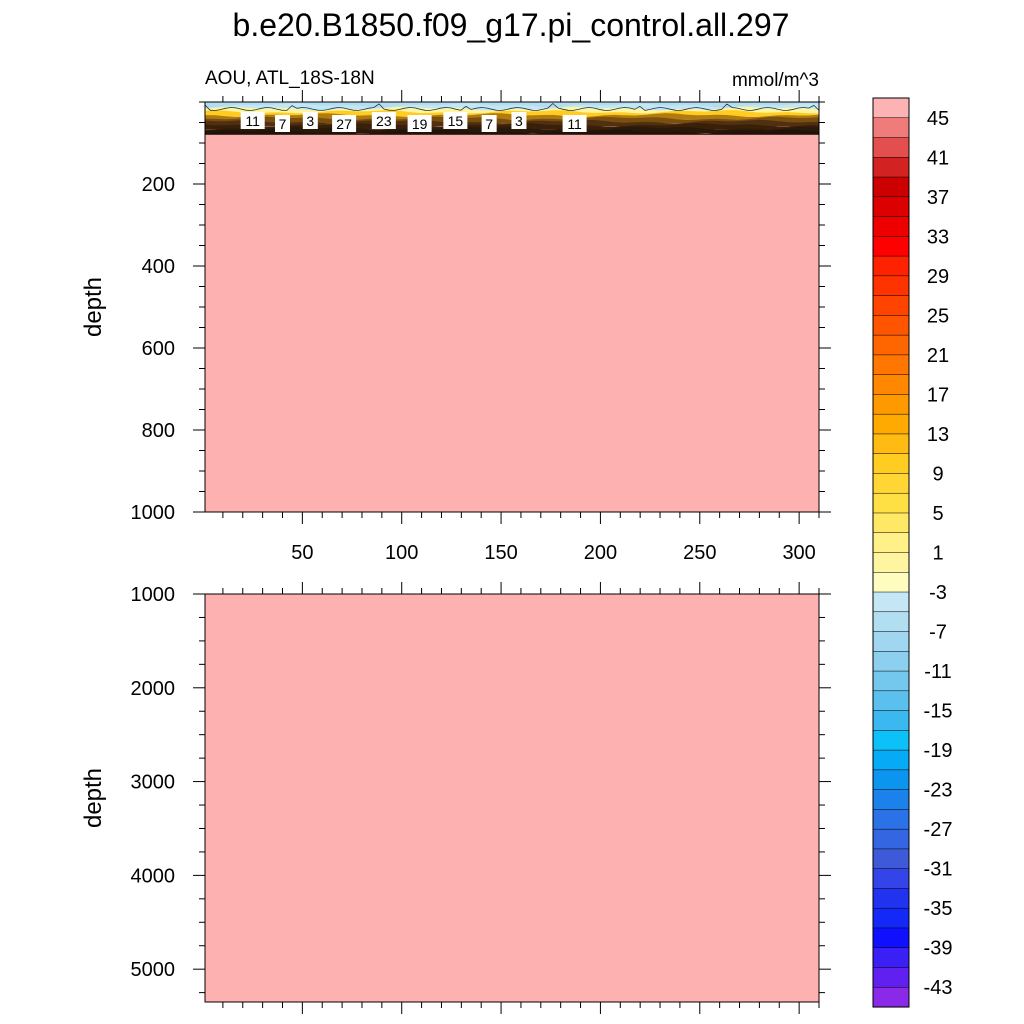 The image size is (1024, 1024). I want to click on colorbar-label: -39, so click(938, 949).